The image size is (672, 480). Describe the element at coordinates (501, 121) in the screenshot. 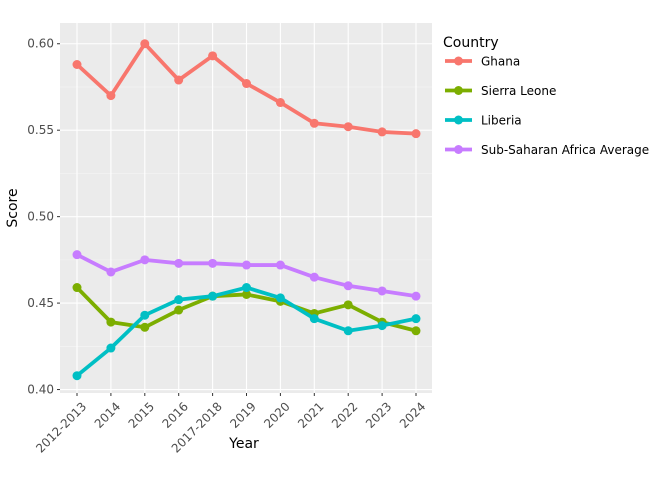

I see `legend-label: Liberia` at that location.